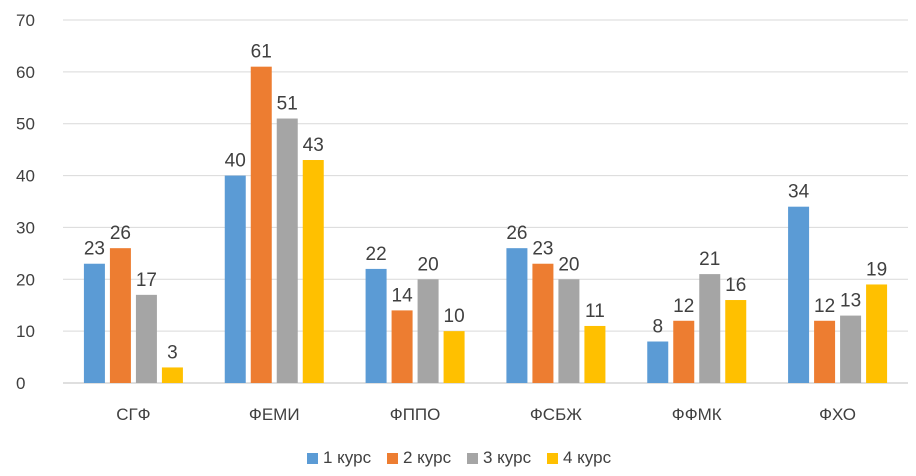 Image resolution: width=916 pixels, height=476 pixels. What do you see at coordinates (850, 301) in the screenshot?
I see `data-label: 13` at bounding box center [850, 301].